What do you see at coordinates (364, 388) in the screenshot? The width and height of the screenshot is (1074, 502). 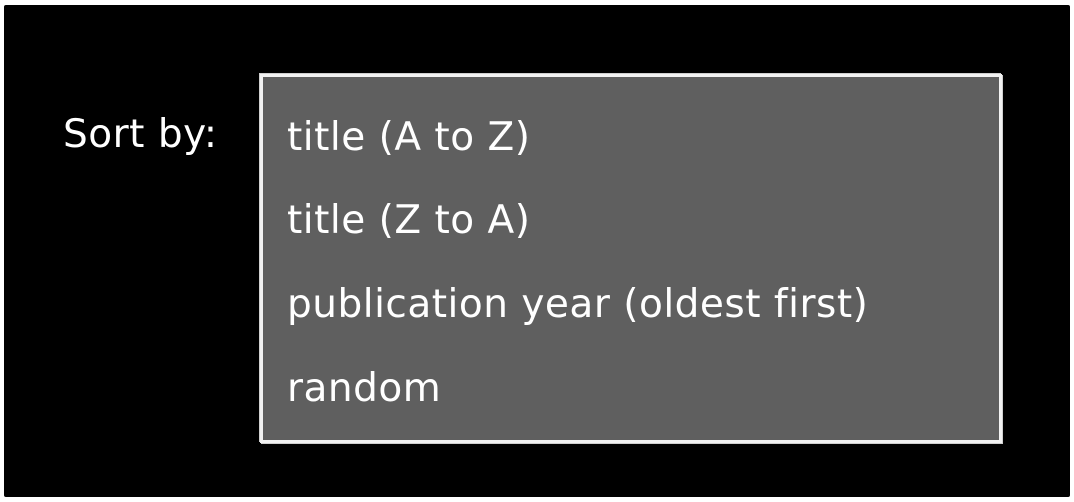 I see `sort-option-random: random` at bounding box center [364, 388].